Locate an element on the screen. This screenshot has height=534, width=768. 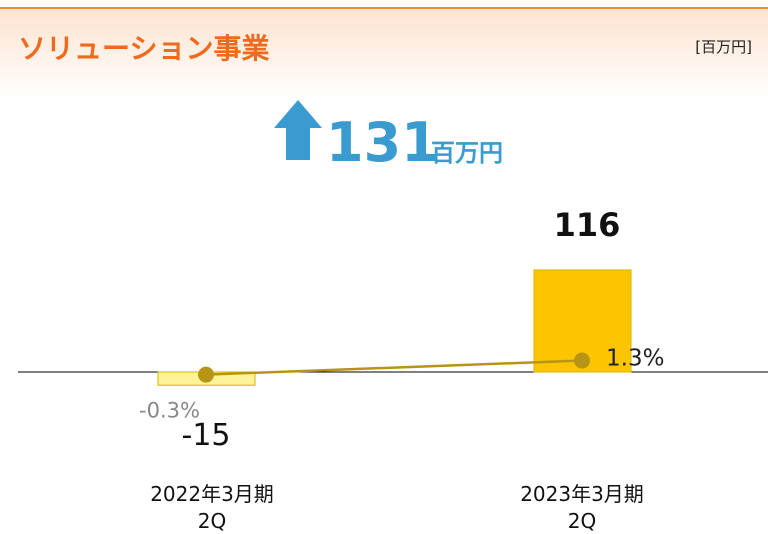
bar-value-label: -15 is located at coordinates (206, 435).